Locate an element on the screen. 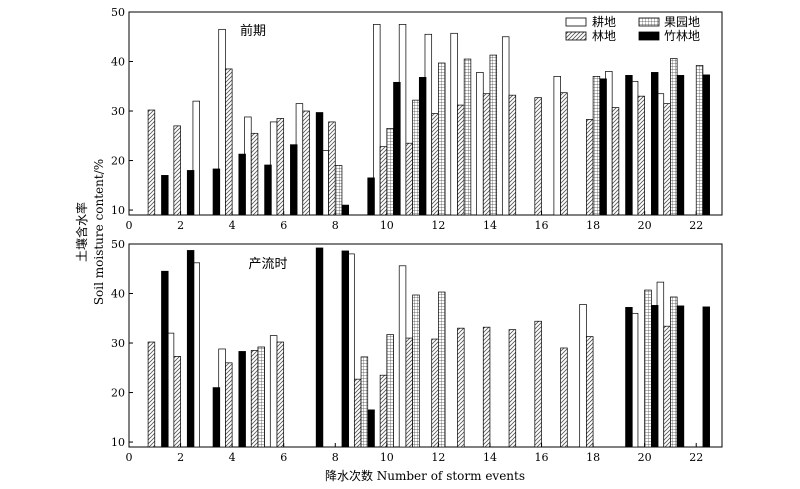  x-tick-label-top-6: 6 is located at coordinates (283, 225).